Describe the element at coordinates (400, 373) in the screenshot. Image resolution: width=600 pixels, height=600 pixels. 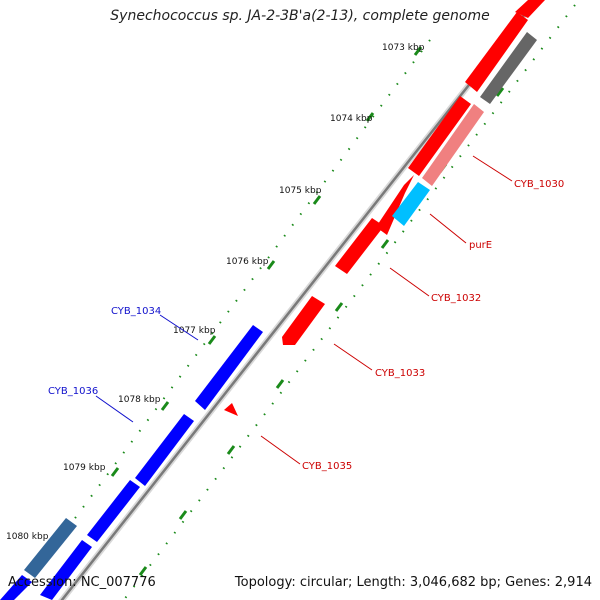
I see `gene-label-cyb1033: CYB_1033` at that location.